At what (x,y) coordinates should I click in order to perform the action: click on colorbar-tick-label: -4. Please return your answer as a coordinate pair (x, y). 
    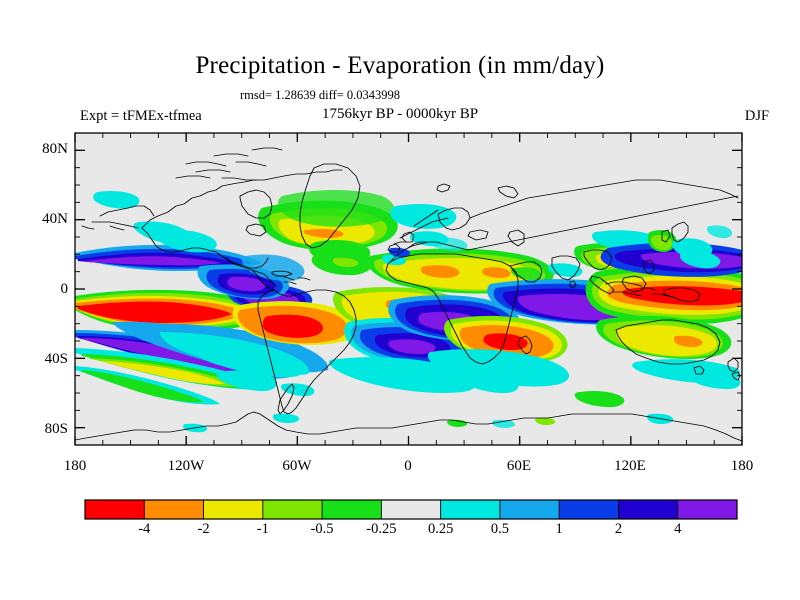
    Looking at the image, I should click on (144, 529).